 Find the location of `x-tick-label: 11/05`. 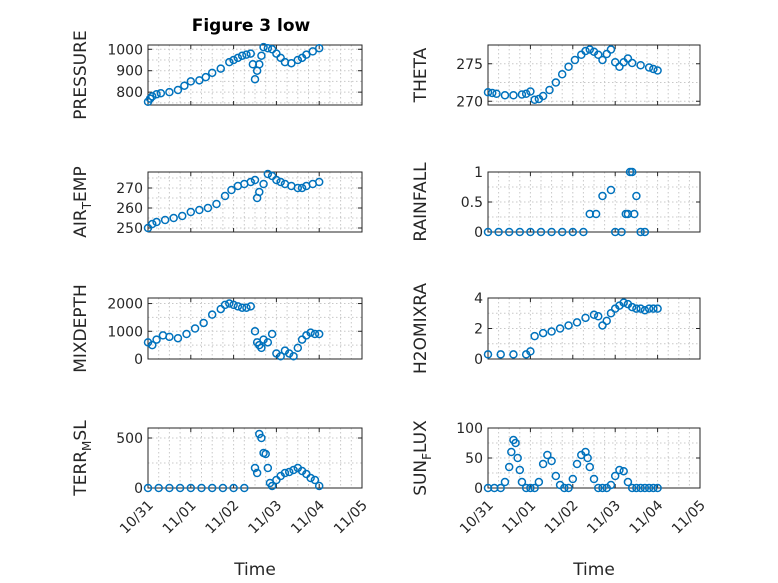

x-tick-label: 11/05 is located at coordinates (351, 518).